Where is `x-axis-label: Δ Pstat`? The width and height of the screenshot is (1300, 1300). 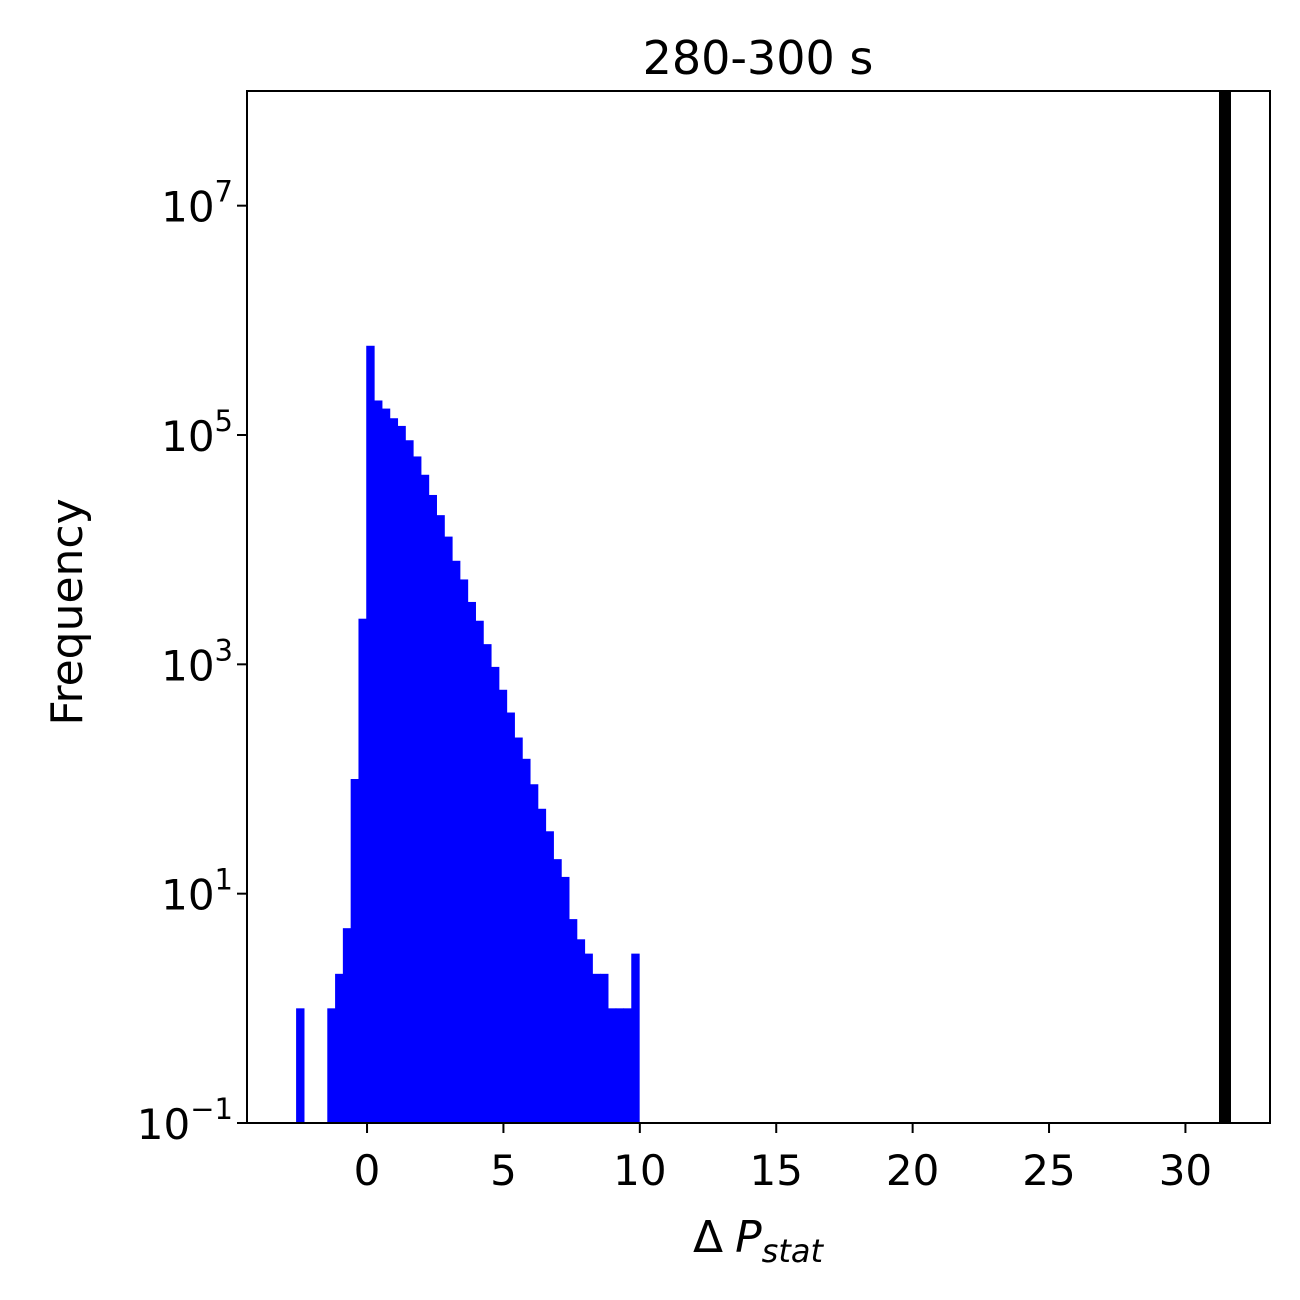
x-axis-label: Δ Pstat is located at coordinates (758, 1241).